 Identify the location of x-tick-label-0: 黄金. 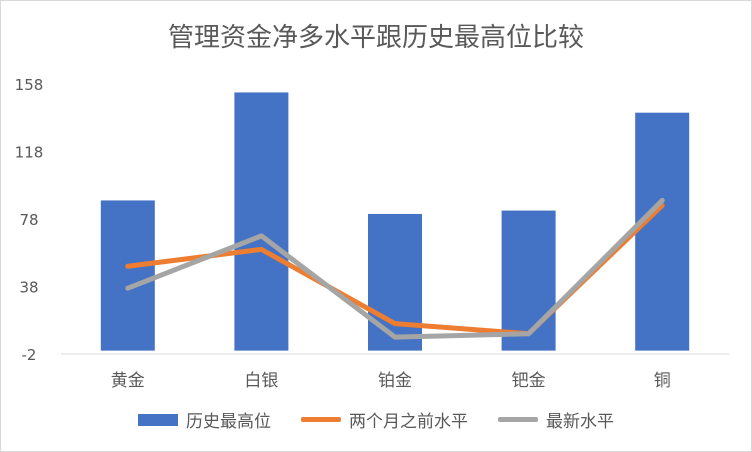
(128, 381).